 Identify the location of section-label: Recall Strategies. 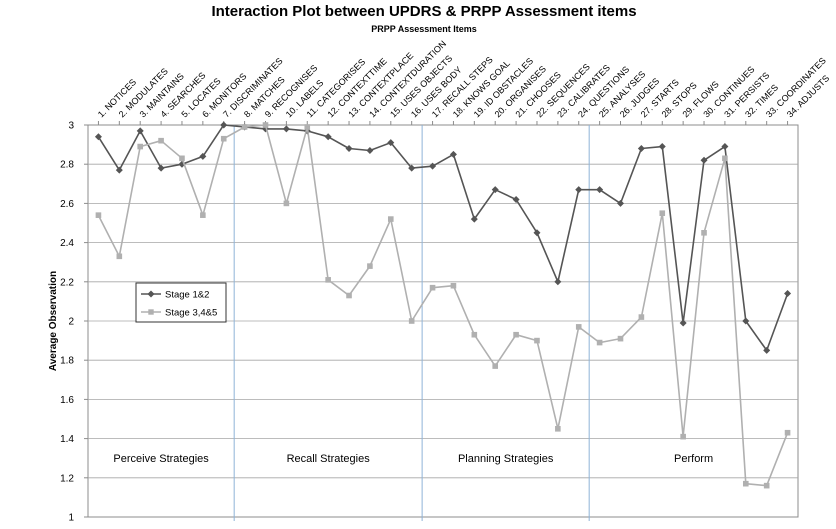
(329, 459).